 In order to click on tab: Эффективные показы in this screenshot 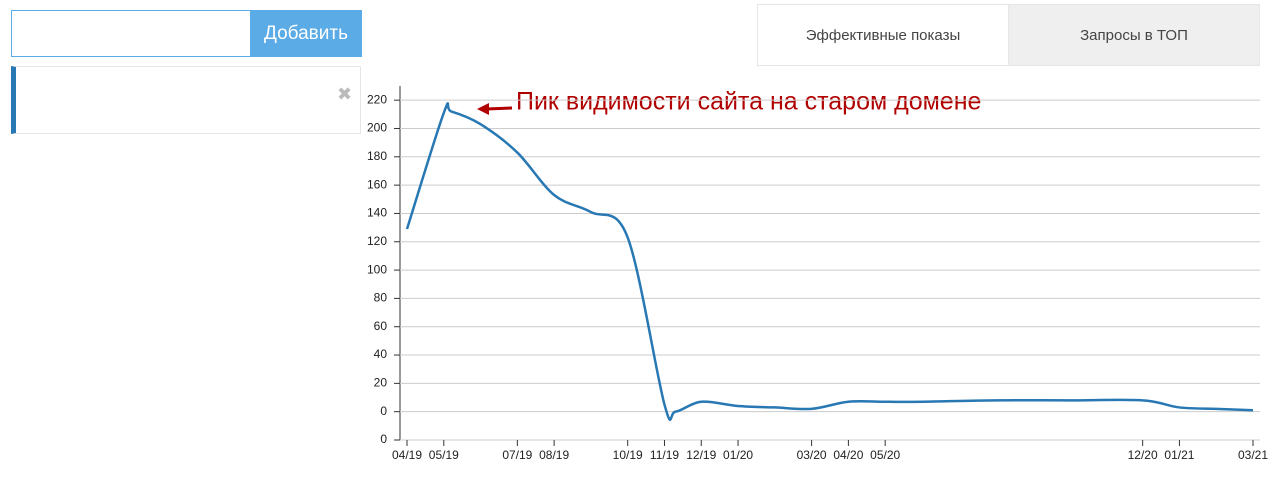, I will do `click(883, 35)`.